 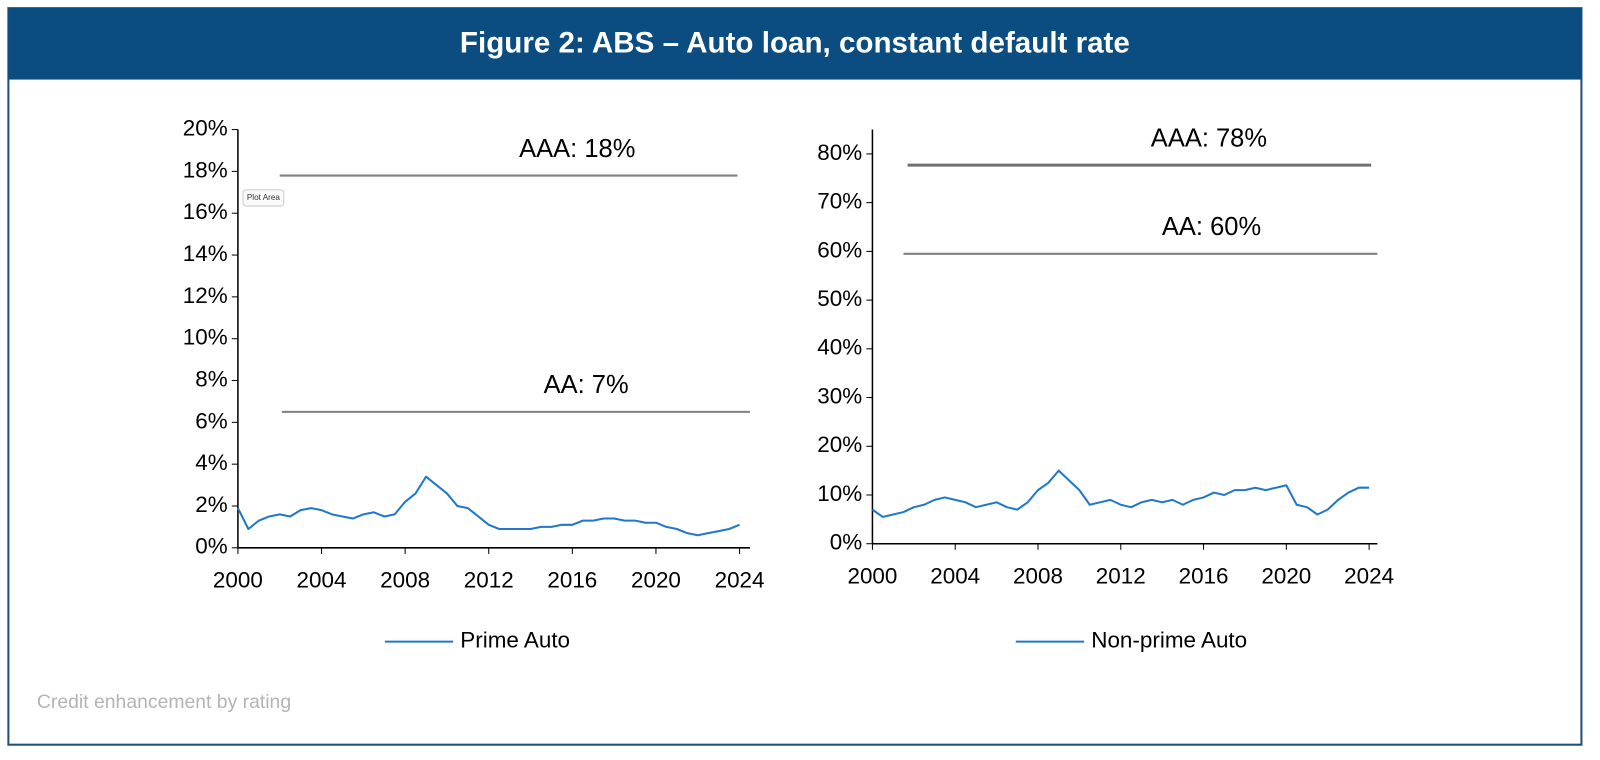 What do you see at coordinates (205, 211) in the screenshot?
I see `y-tick-label: 16%` at bounding box center [205, 211].